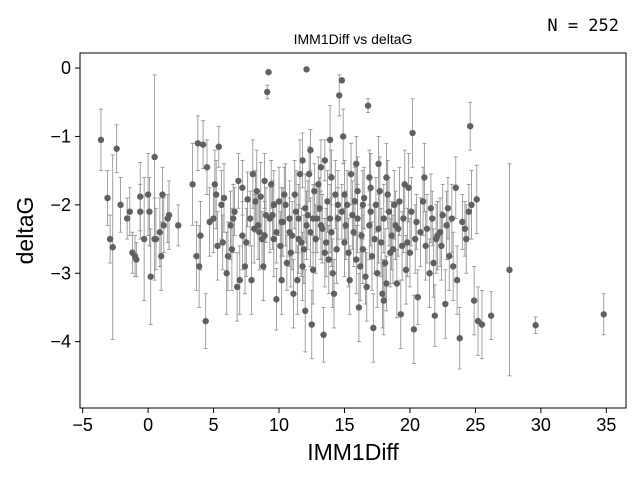 The width and height of the screenshot is (640, 480). What do you see at coordinates (344, 421) in the screenshot?
I see `x-ticks: −5 0 5 10 15 20 25 30 35` at bounding box center [344, 421].